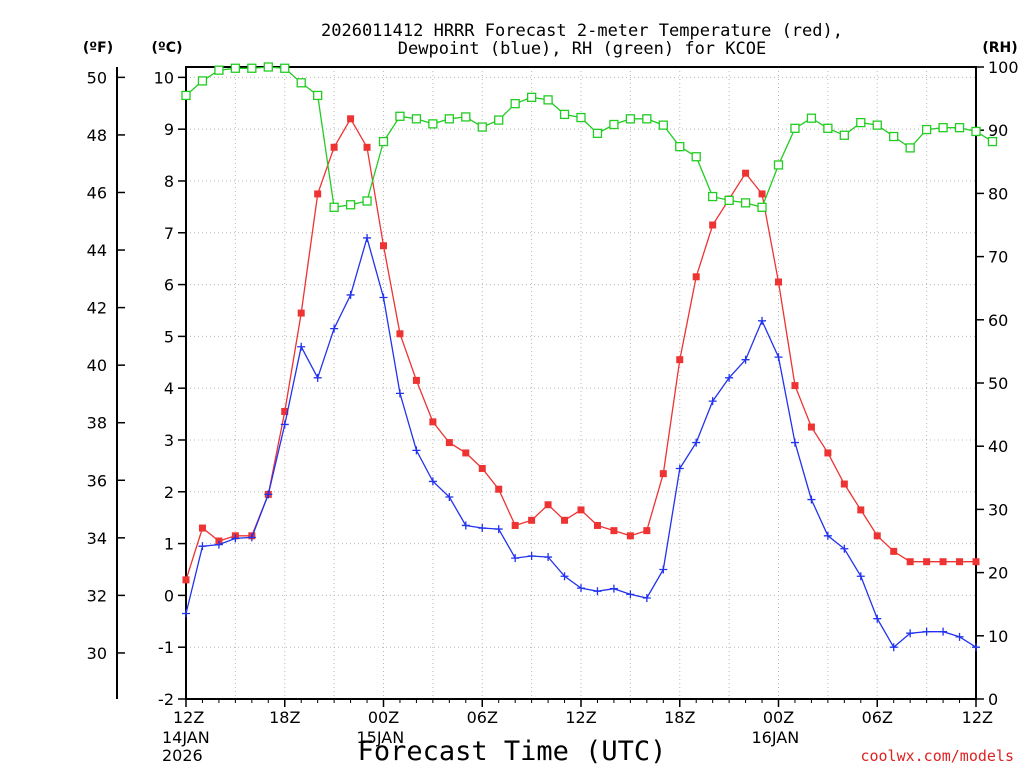 The width and height of the screenshot is (1024, 768). What do you see at coordinates (993, 699) in the screenshot?
I see `rh-tick-label: 0` at bounding box center [993, 699].